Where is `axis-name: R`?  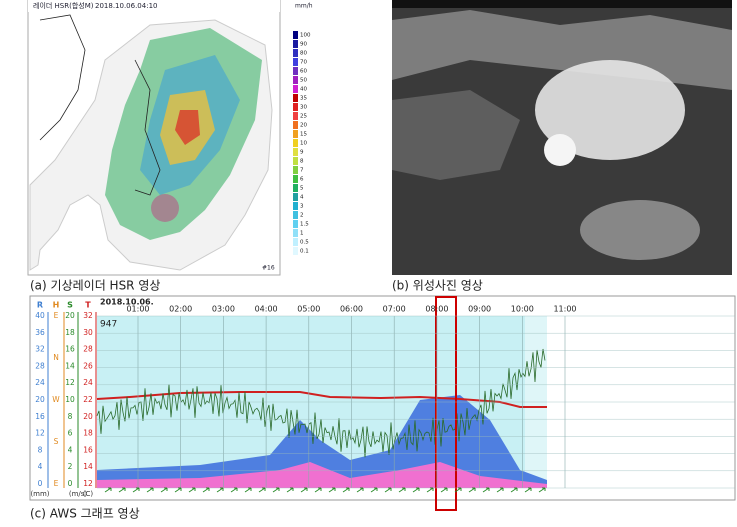 axis-name: R is located at coordinates (40, 305).